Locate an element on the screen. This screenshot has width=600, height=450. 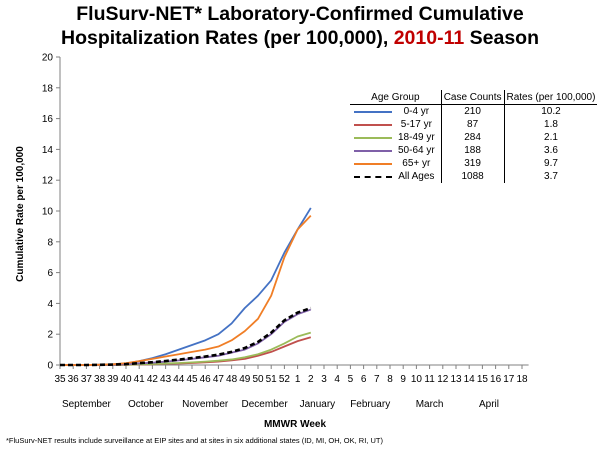
x-tick-label: 47 is located at coordinates (219, 379).